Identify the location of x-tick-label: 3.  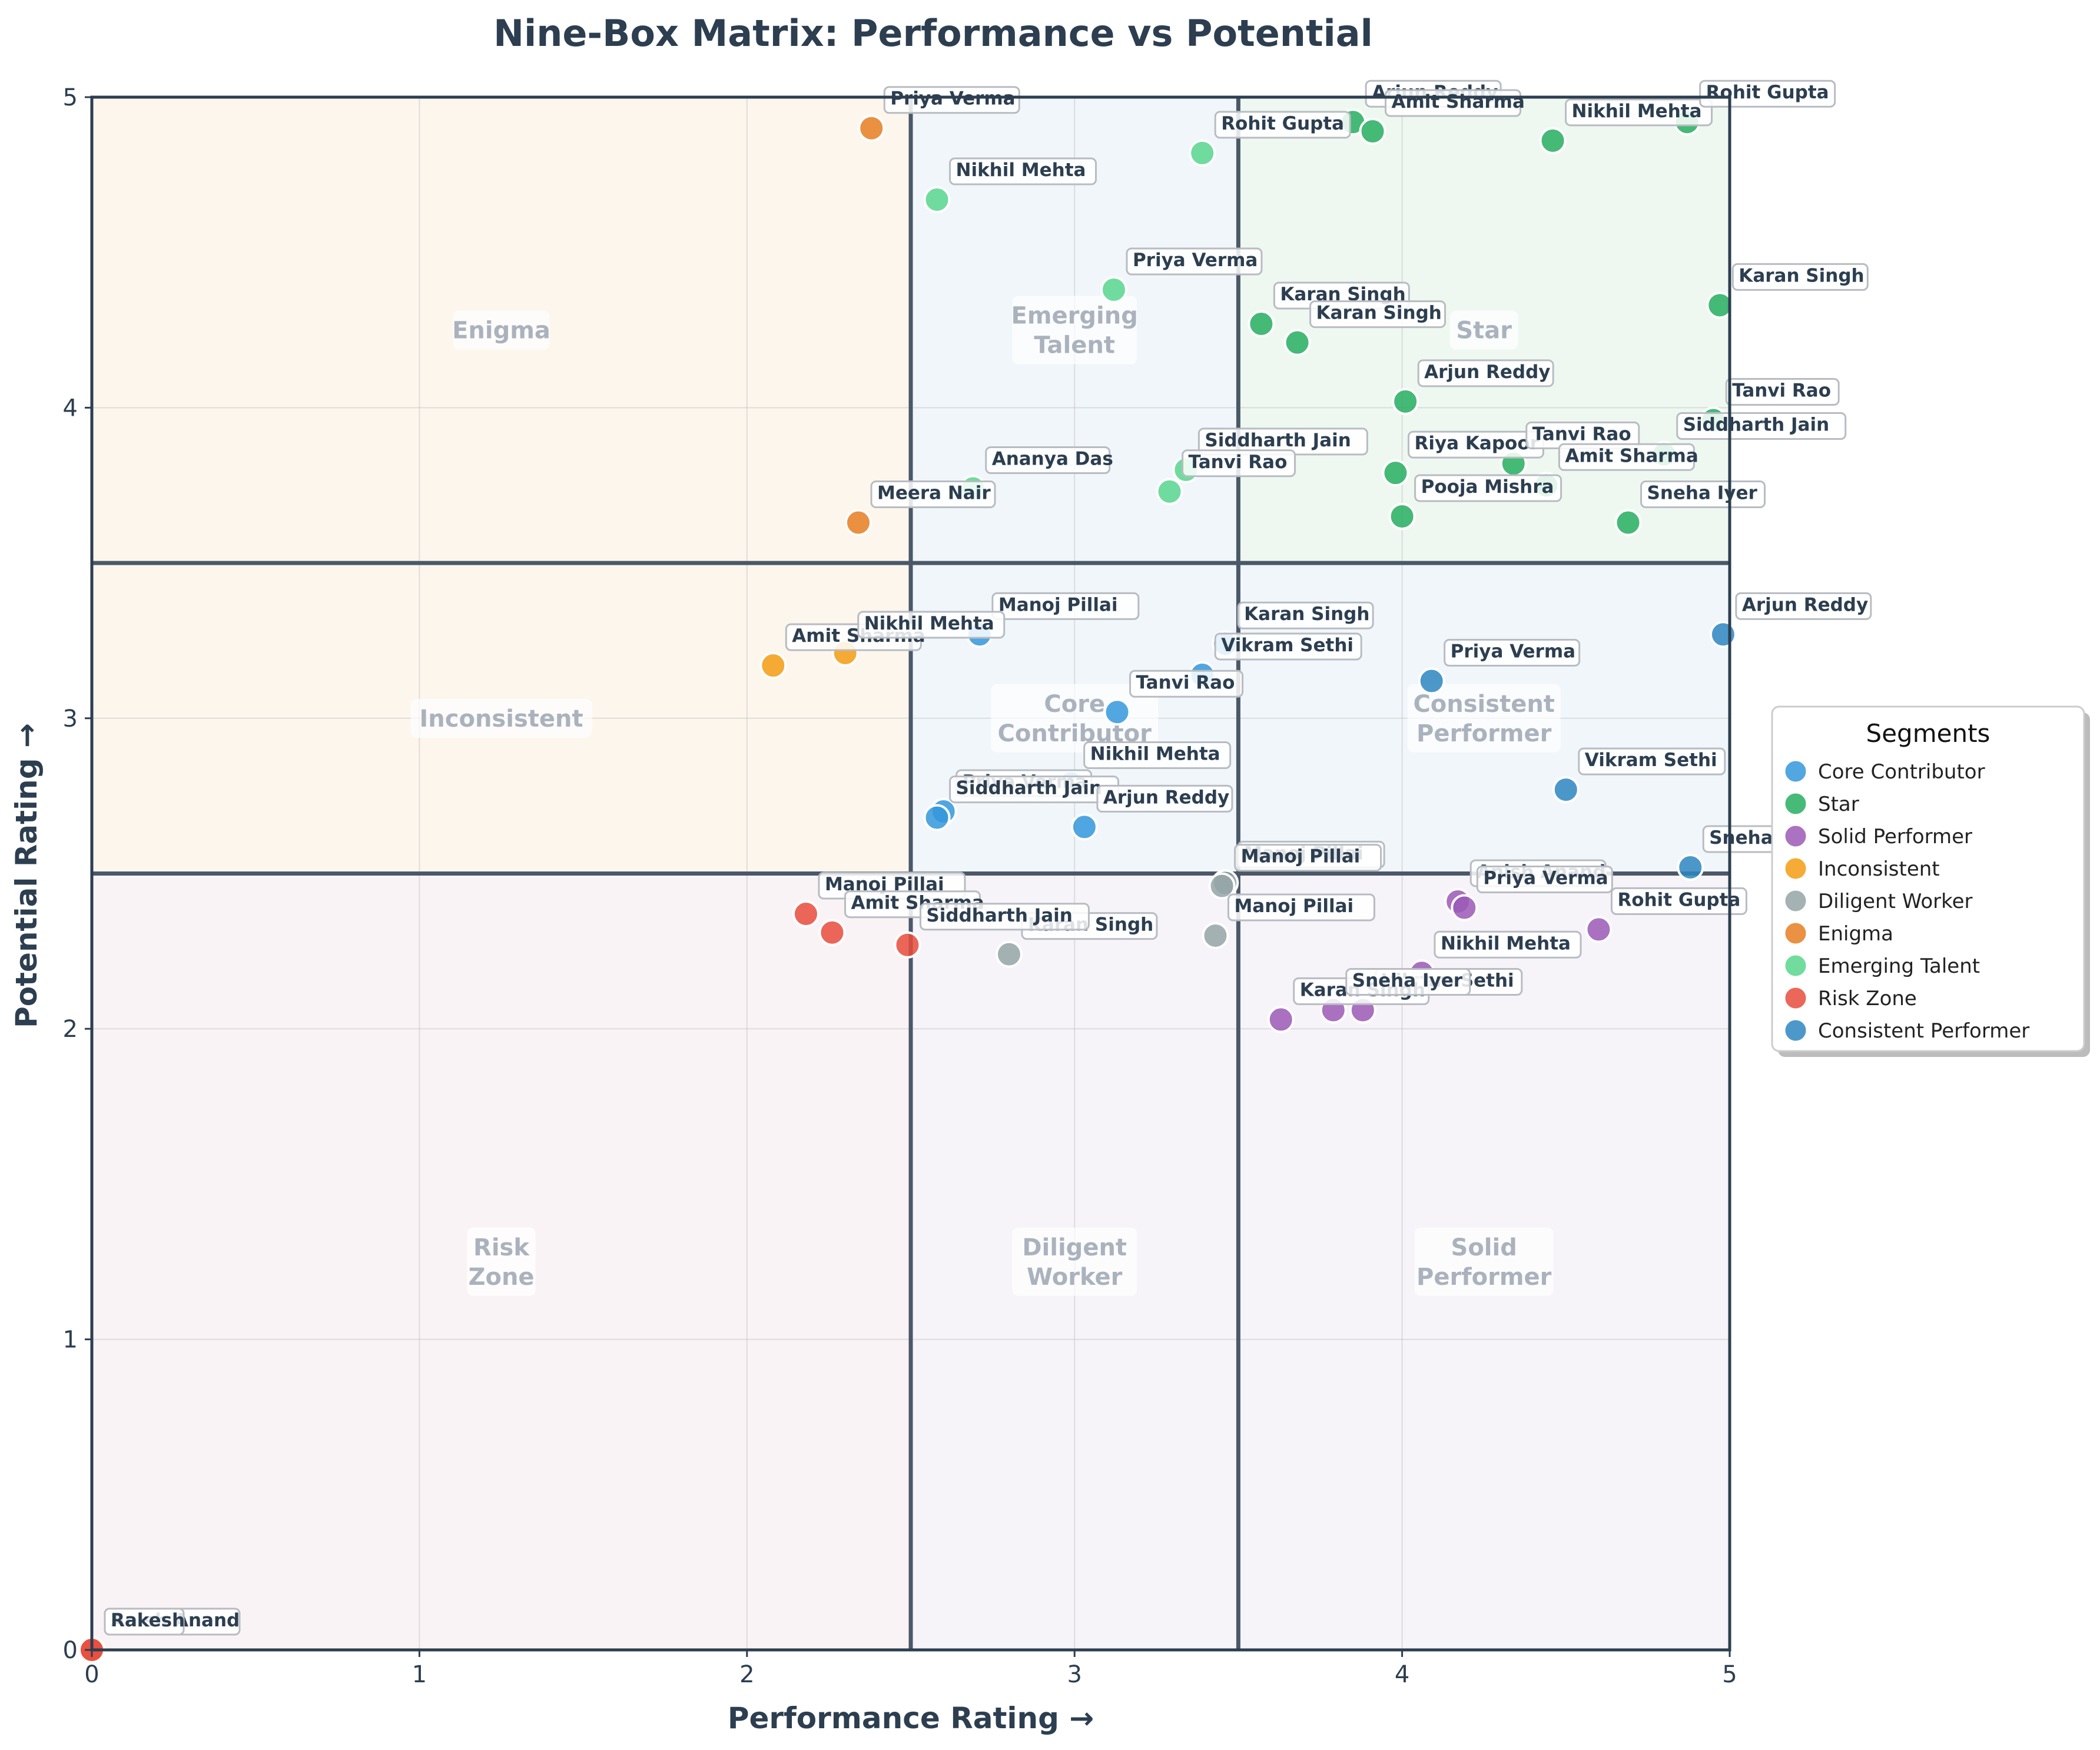
(1074, 1674).